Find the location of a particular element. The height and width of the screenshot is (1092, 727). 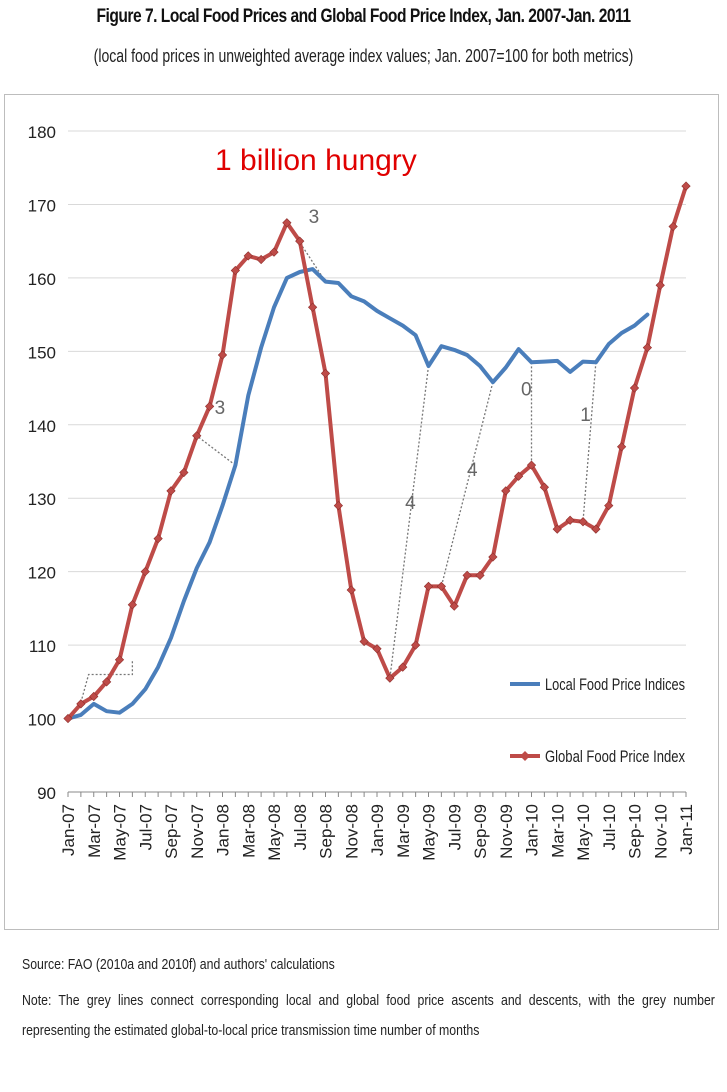

x-tick-label: Sep-09 is located at coordinates (480, 831).